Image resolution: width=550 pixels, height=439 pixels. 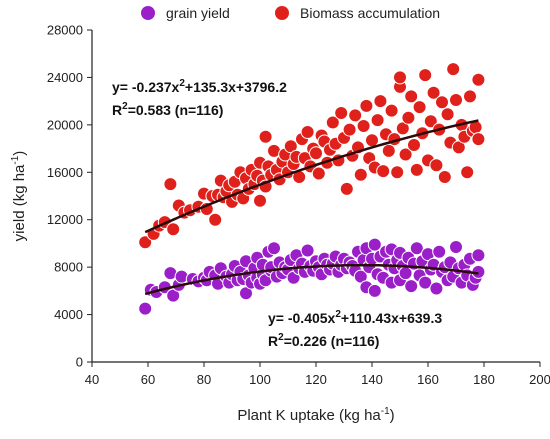 What do you see at coordinates (92, 379) in the screenshot?
I see `x-tick-label: 40` at bounding box center [92, 379].